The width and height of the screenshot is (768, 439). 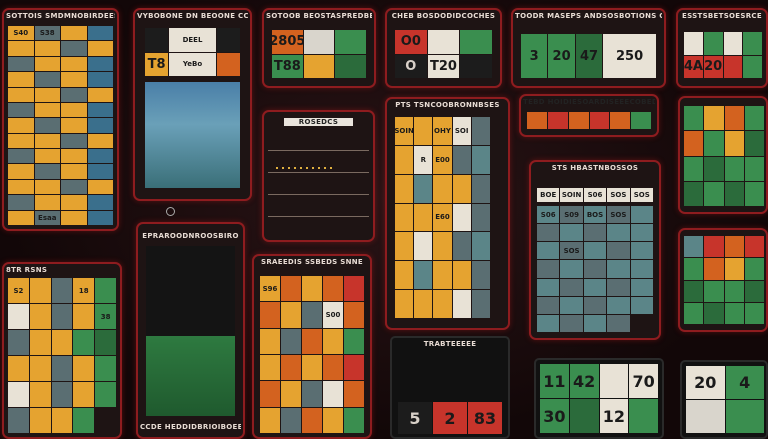 I want to click on tablet-footer: CCDE HEDDIDBRIOIBOEE, so click(x=190, y=427).